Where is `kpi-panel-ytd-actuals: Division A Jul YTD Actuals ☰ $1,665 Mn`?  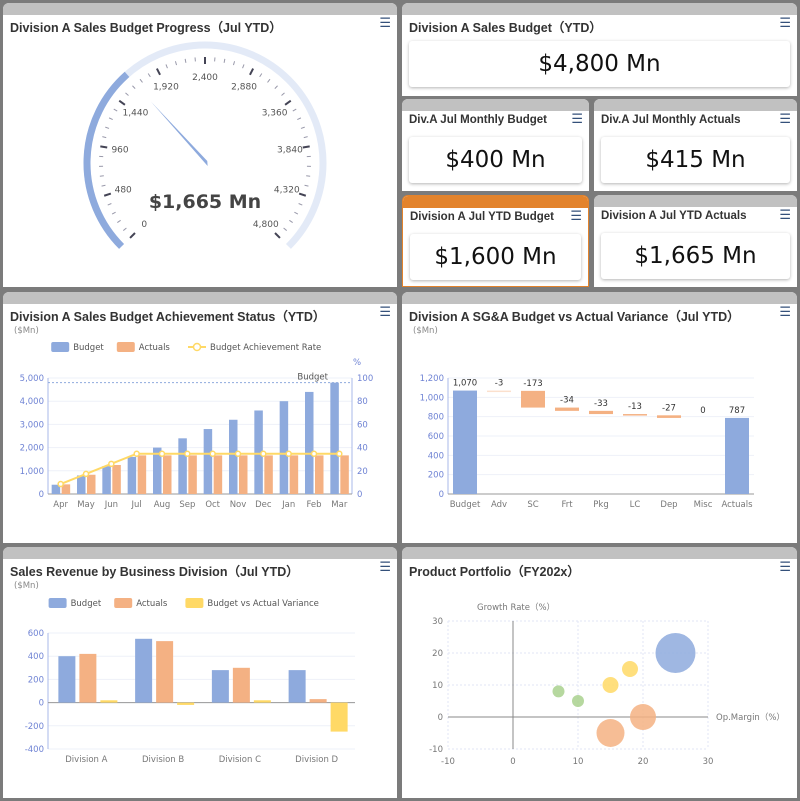
kpi-panel-ytd-actuals: Division A Jul YTD Actuals ☰ $1,665 Mn is located at coordinates (695, 241).